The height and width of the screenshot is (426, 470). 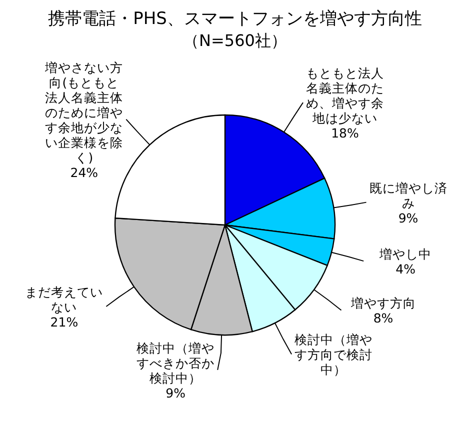 What do you see at coordinates (383, 303) in the screenshot?
I see `slice-label: 増やす方向` at bounding box center [383, 303].